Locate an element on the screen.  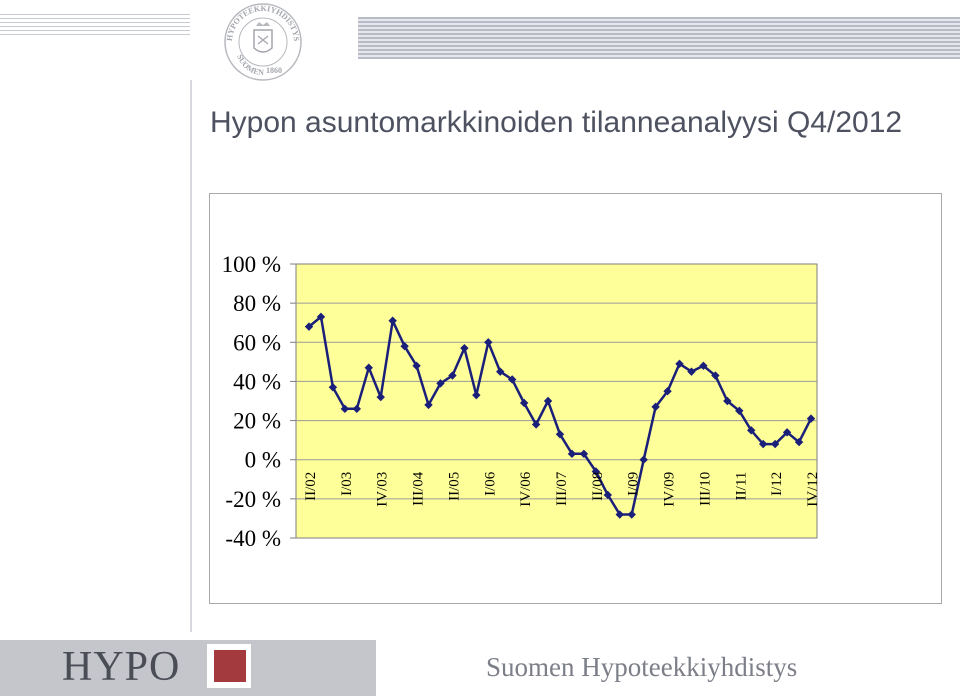
x-tick-label: II/02 is located at coordinates (311, 486).